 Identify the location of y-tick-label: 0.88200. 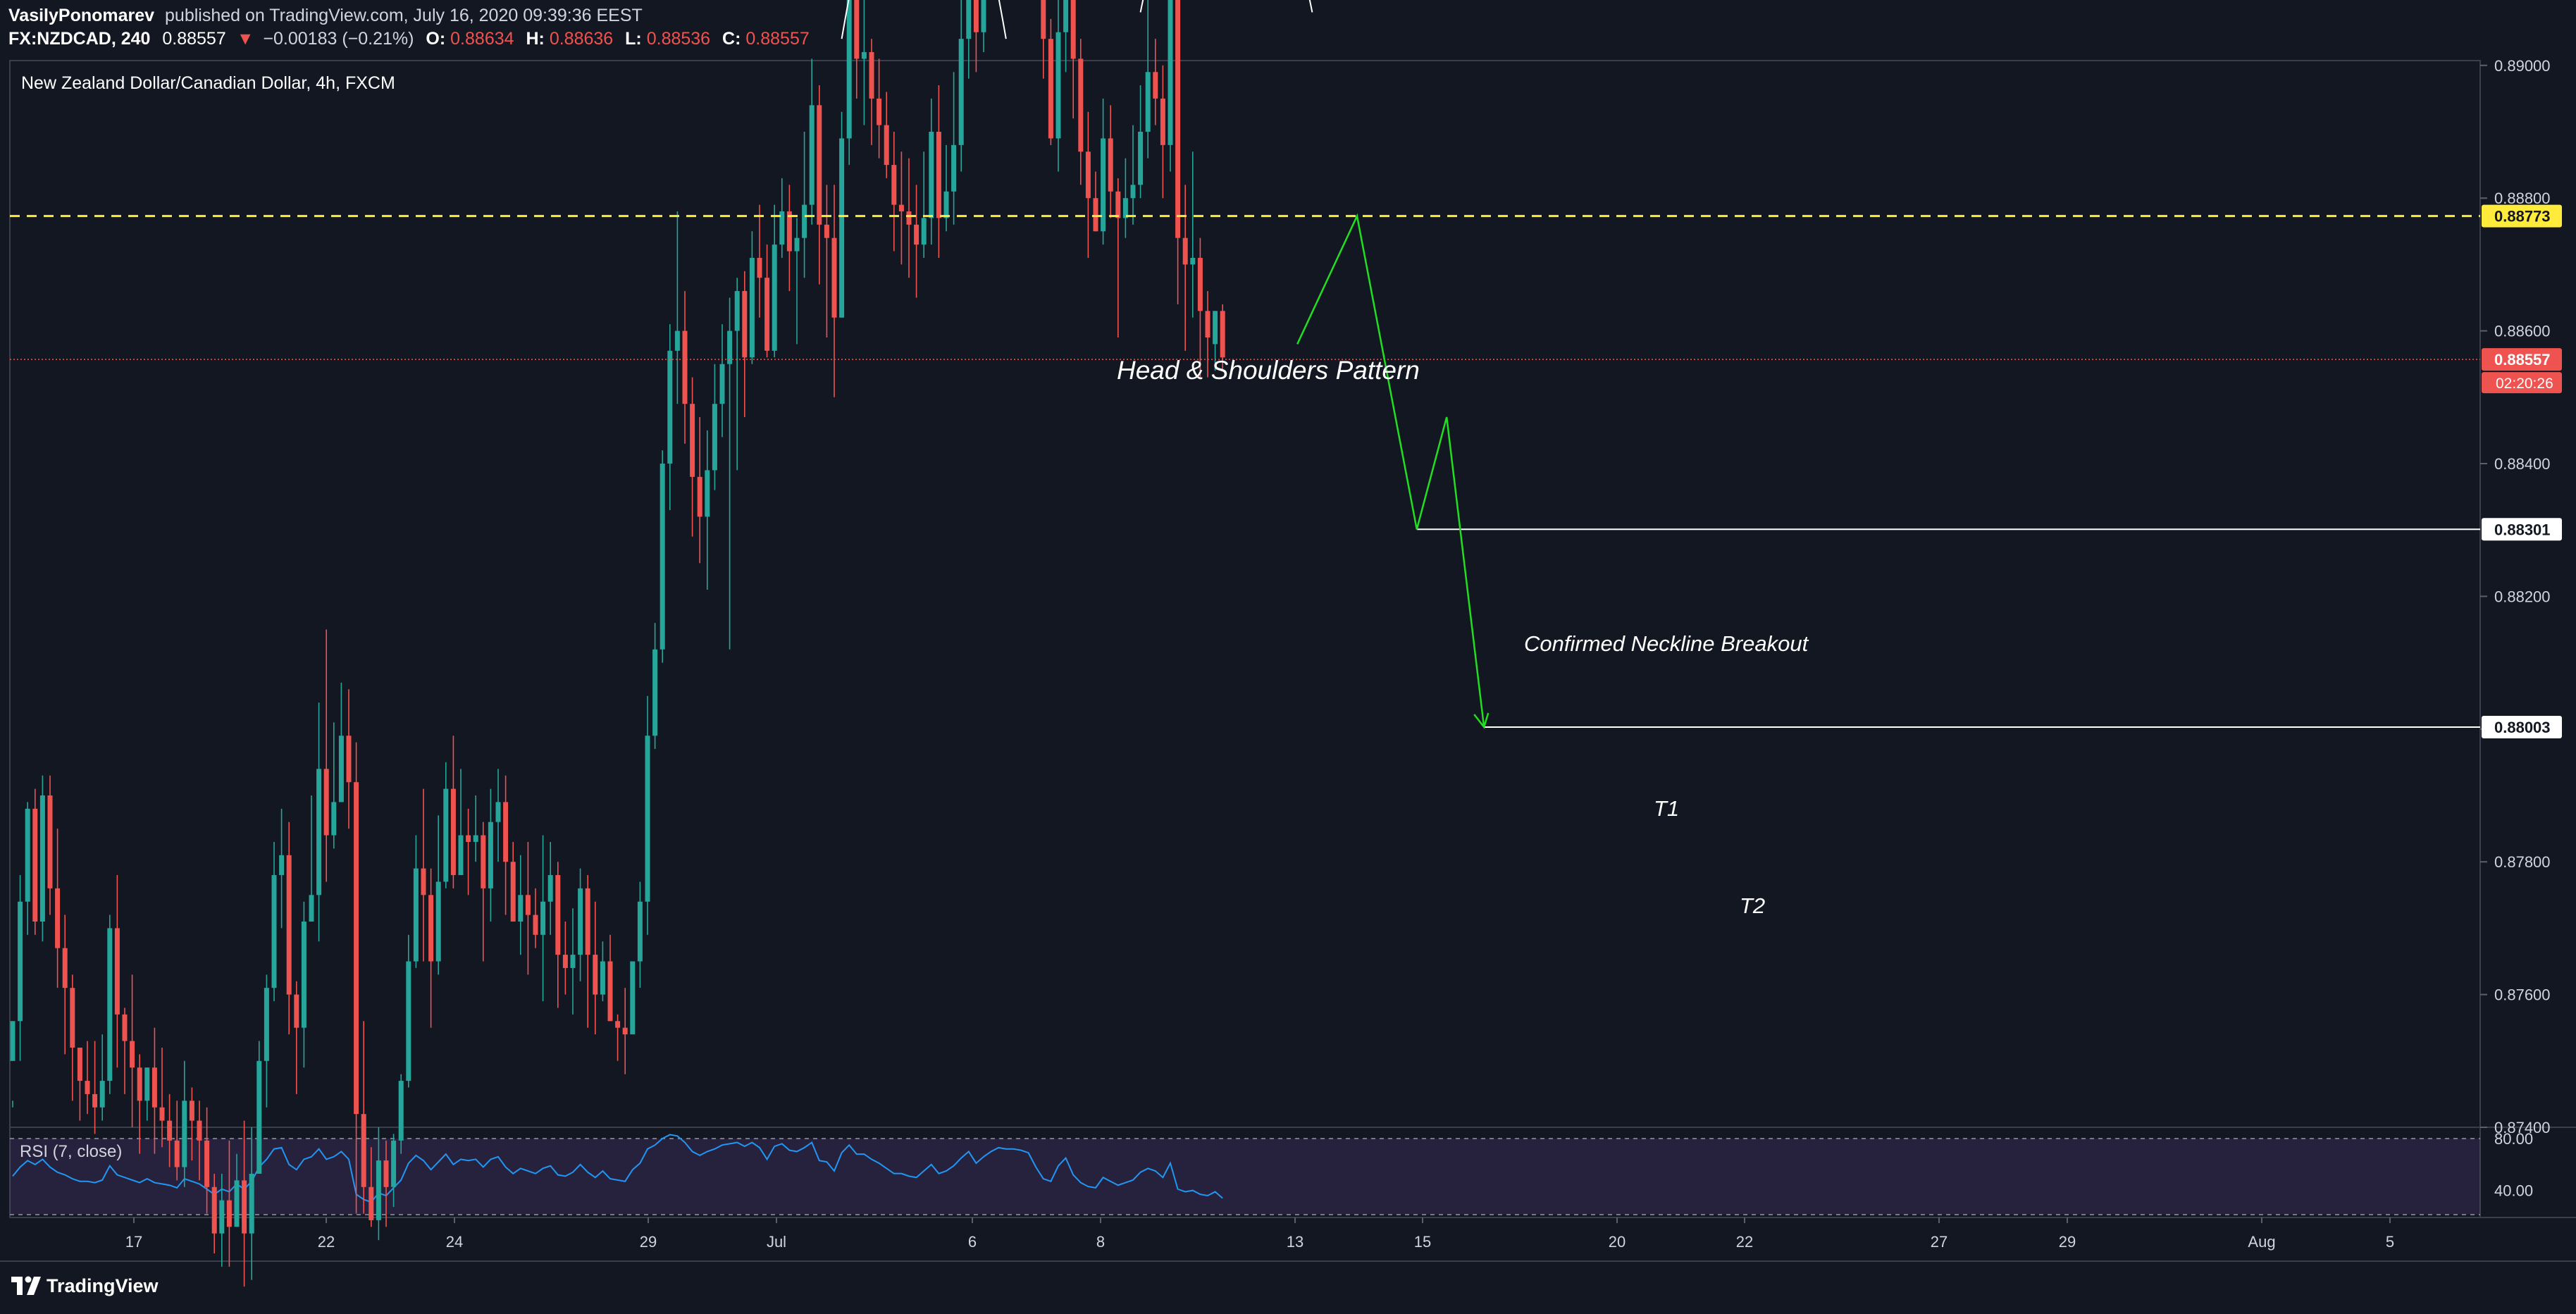
(2522, 596).